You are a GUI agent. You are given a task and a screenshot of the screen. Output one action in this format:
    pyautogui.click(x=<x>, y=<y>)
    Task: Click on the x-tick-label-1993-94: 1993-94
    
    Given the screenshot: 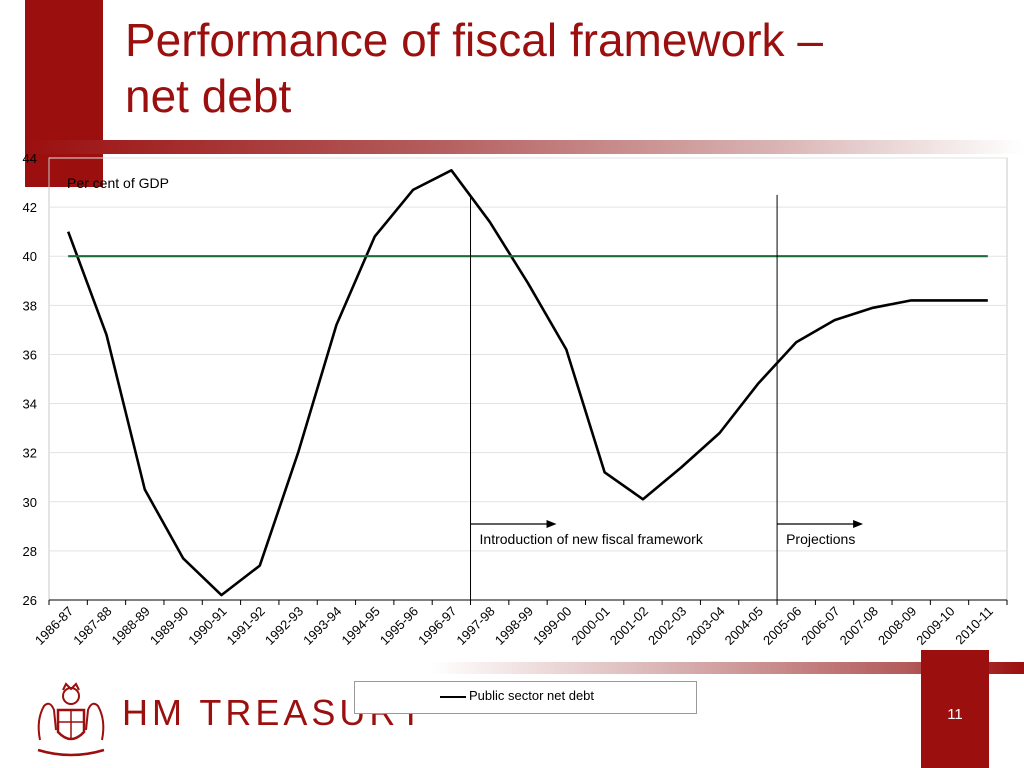 What is the action you would take?
    pyautogui.click(x=322, y=626)
    